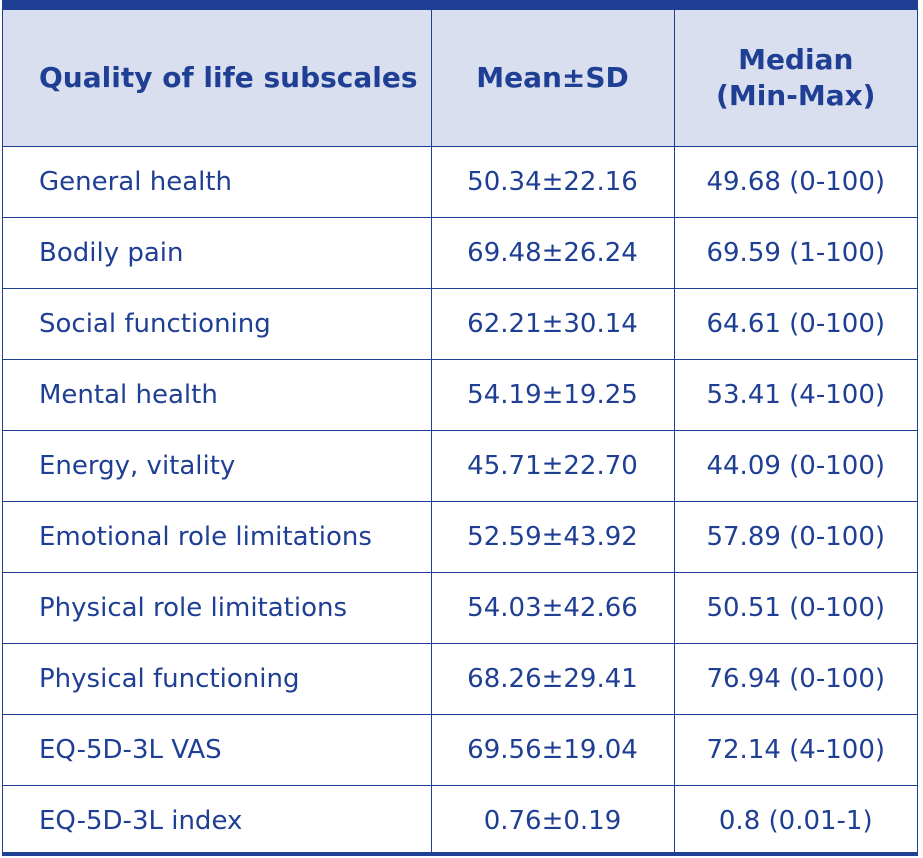 The image size is (923, 858). What do you see at coordinates (795, 607) in the screenshot?
I see `row-median: 50.51 (0-100)` at bounding box center [795, 607].